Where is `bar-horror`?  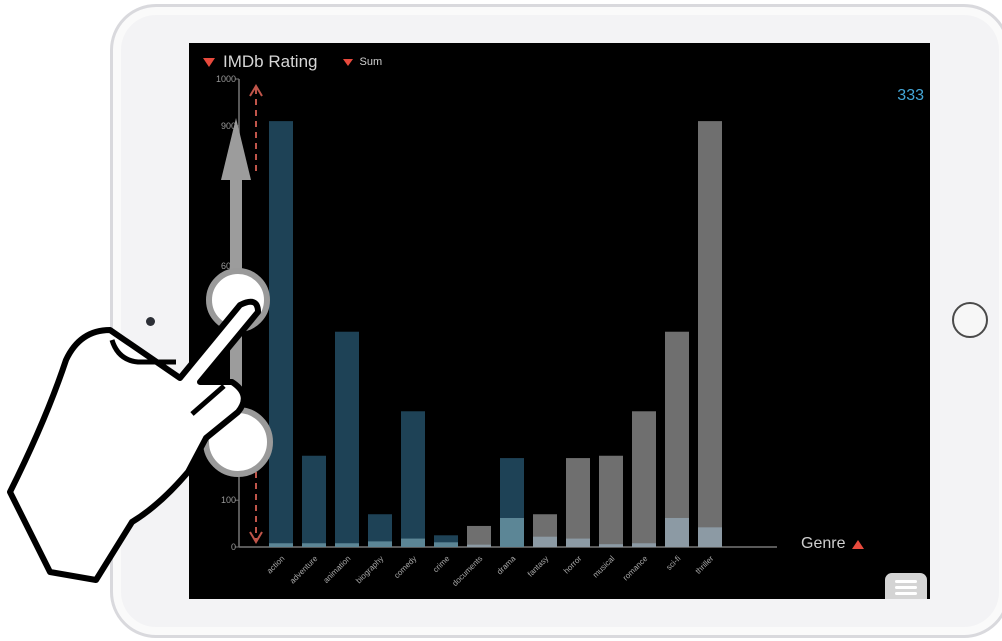
bar-horror is located at coordinates (578, 502).